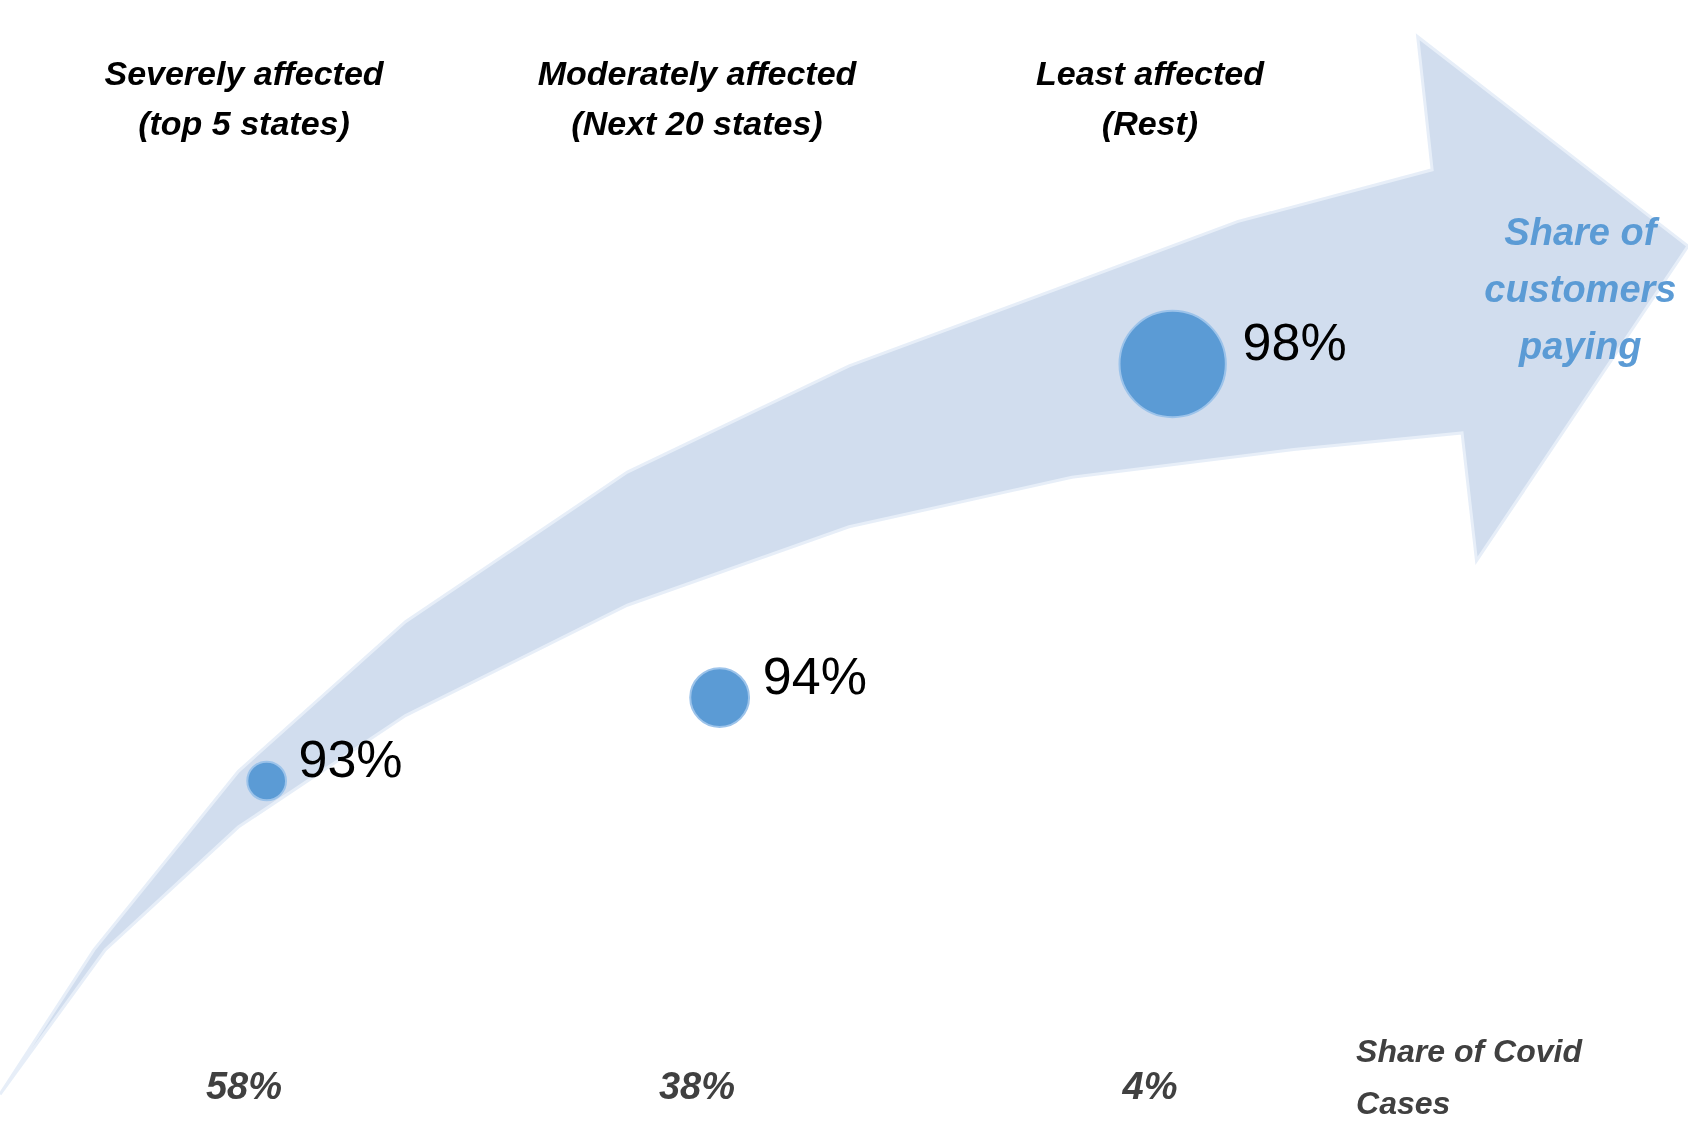 This screenshot has height=1131, width=1688. What do you see at coordinates (697, 1086) in the screenshot?
I see `data-label: 38%` at bounding box center [697, 1086].